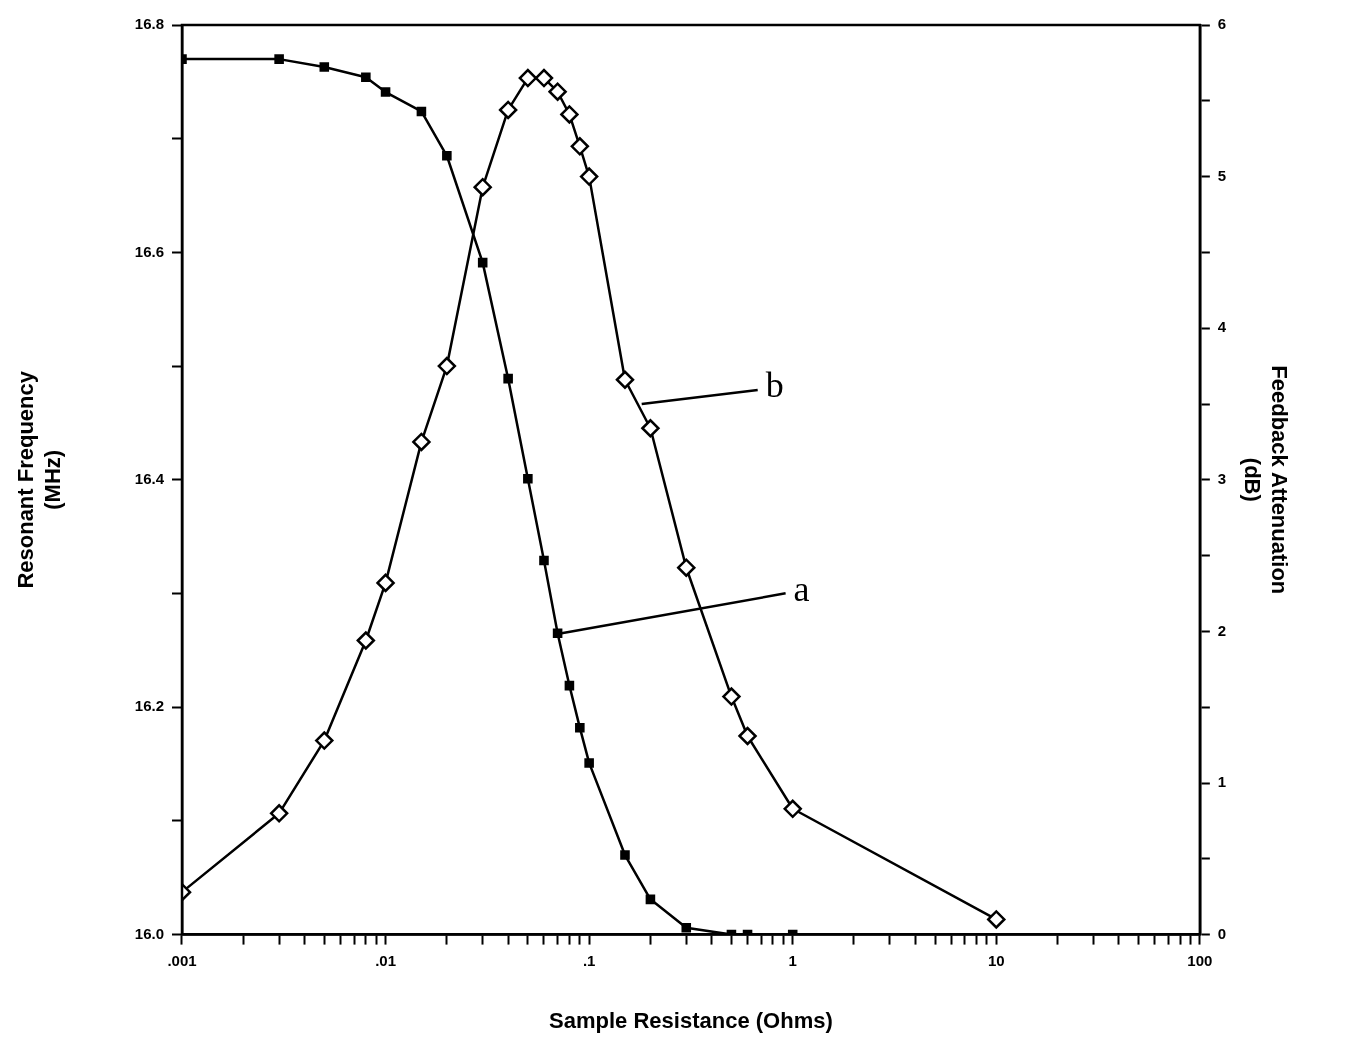  Describe the element at coordinates (1222, 478) in the screenshot. I see `y2-tick-label: 3` at that location.